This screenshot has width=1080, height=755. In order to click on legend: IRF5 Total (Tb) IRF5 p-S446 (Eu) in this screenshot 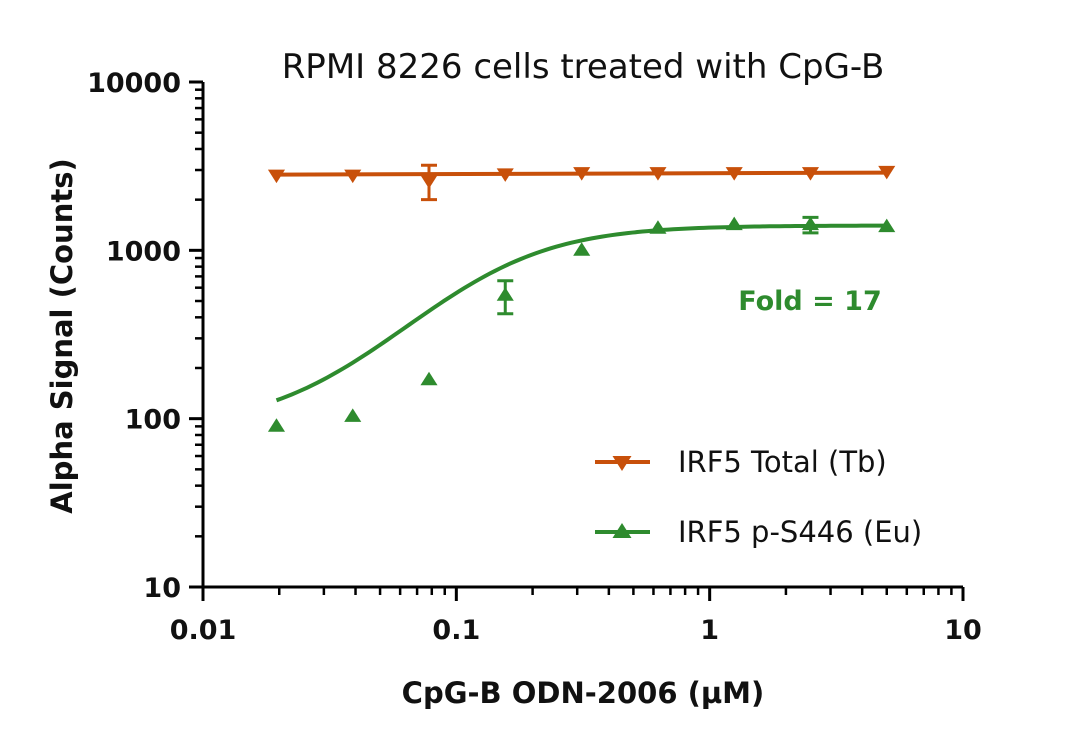, I will do `click(758, 497)`.